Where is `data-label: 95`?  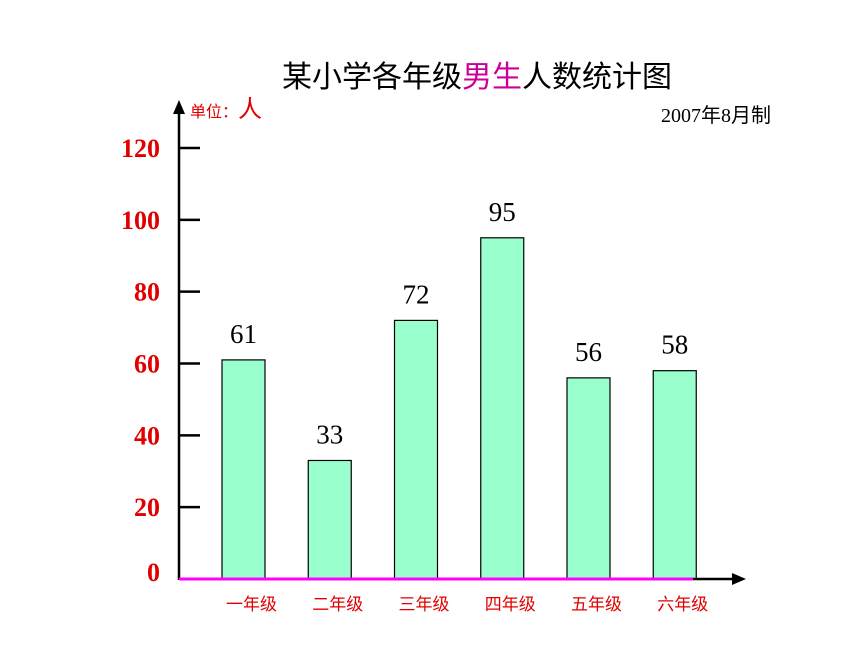
data-label: 95 is located at coordinates (502, 212).